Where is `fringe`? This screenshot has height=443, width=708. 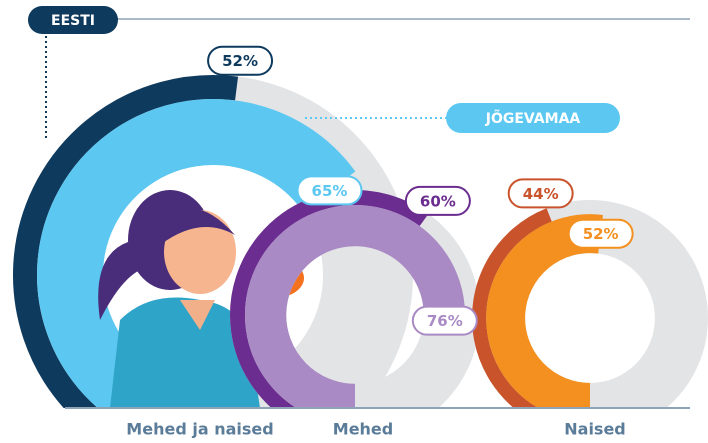 fringe is located at coordinates (197, 226).